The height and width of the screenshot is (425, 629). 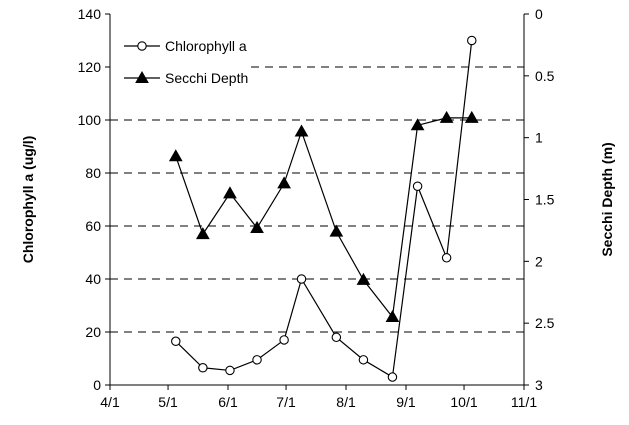 What do you see at coordinates (97, 385) in the screenshot?
I see `y-tick-label: 0` at bounding box center [97, 385].